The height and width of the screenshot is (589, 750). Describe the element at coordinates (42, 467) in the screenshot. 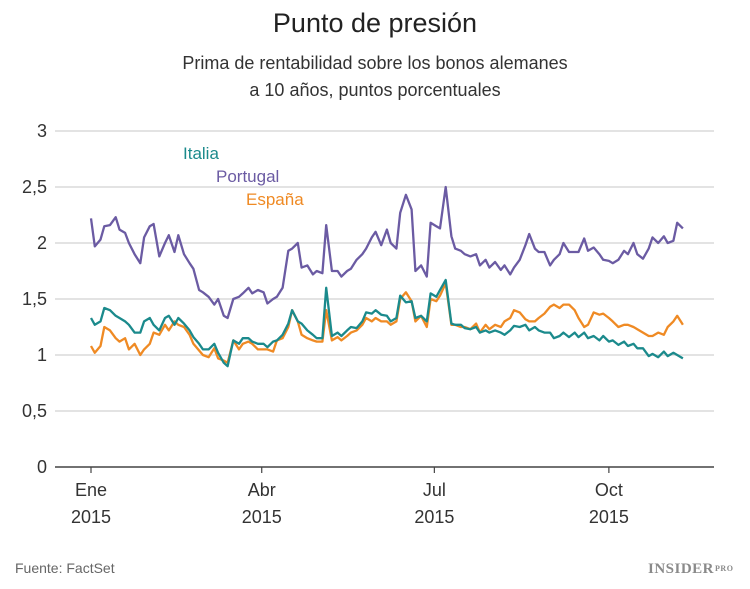

I see `y-tick-label: 0` at that location.